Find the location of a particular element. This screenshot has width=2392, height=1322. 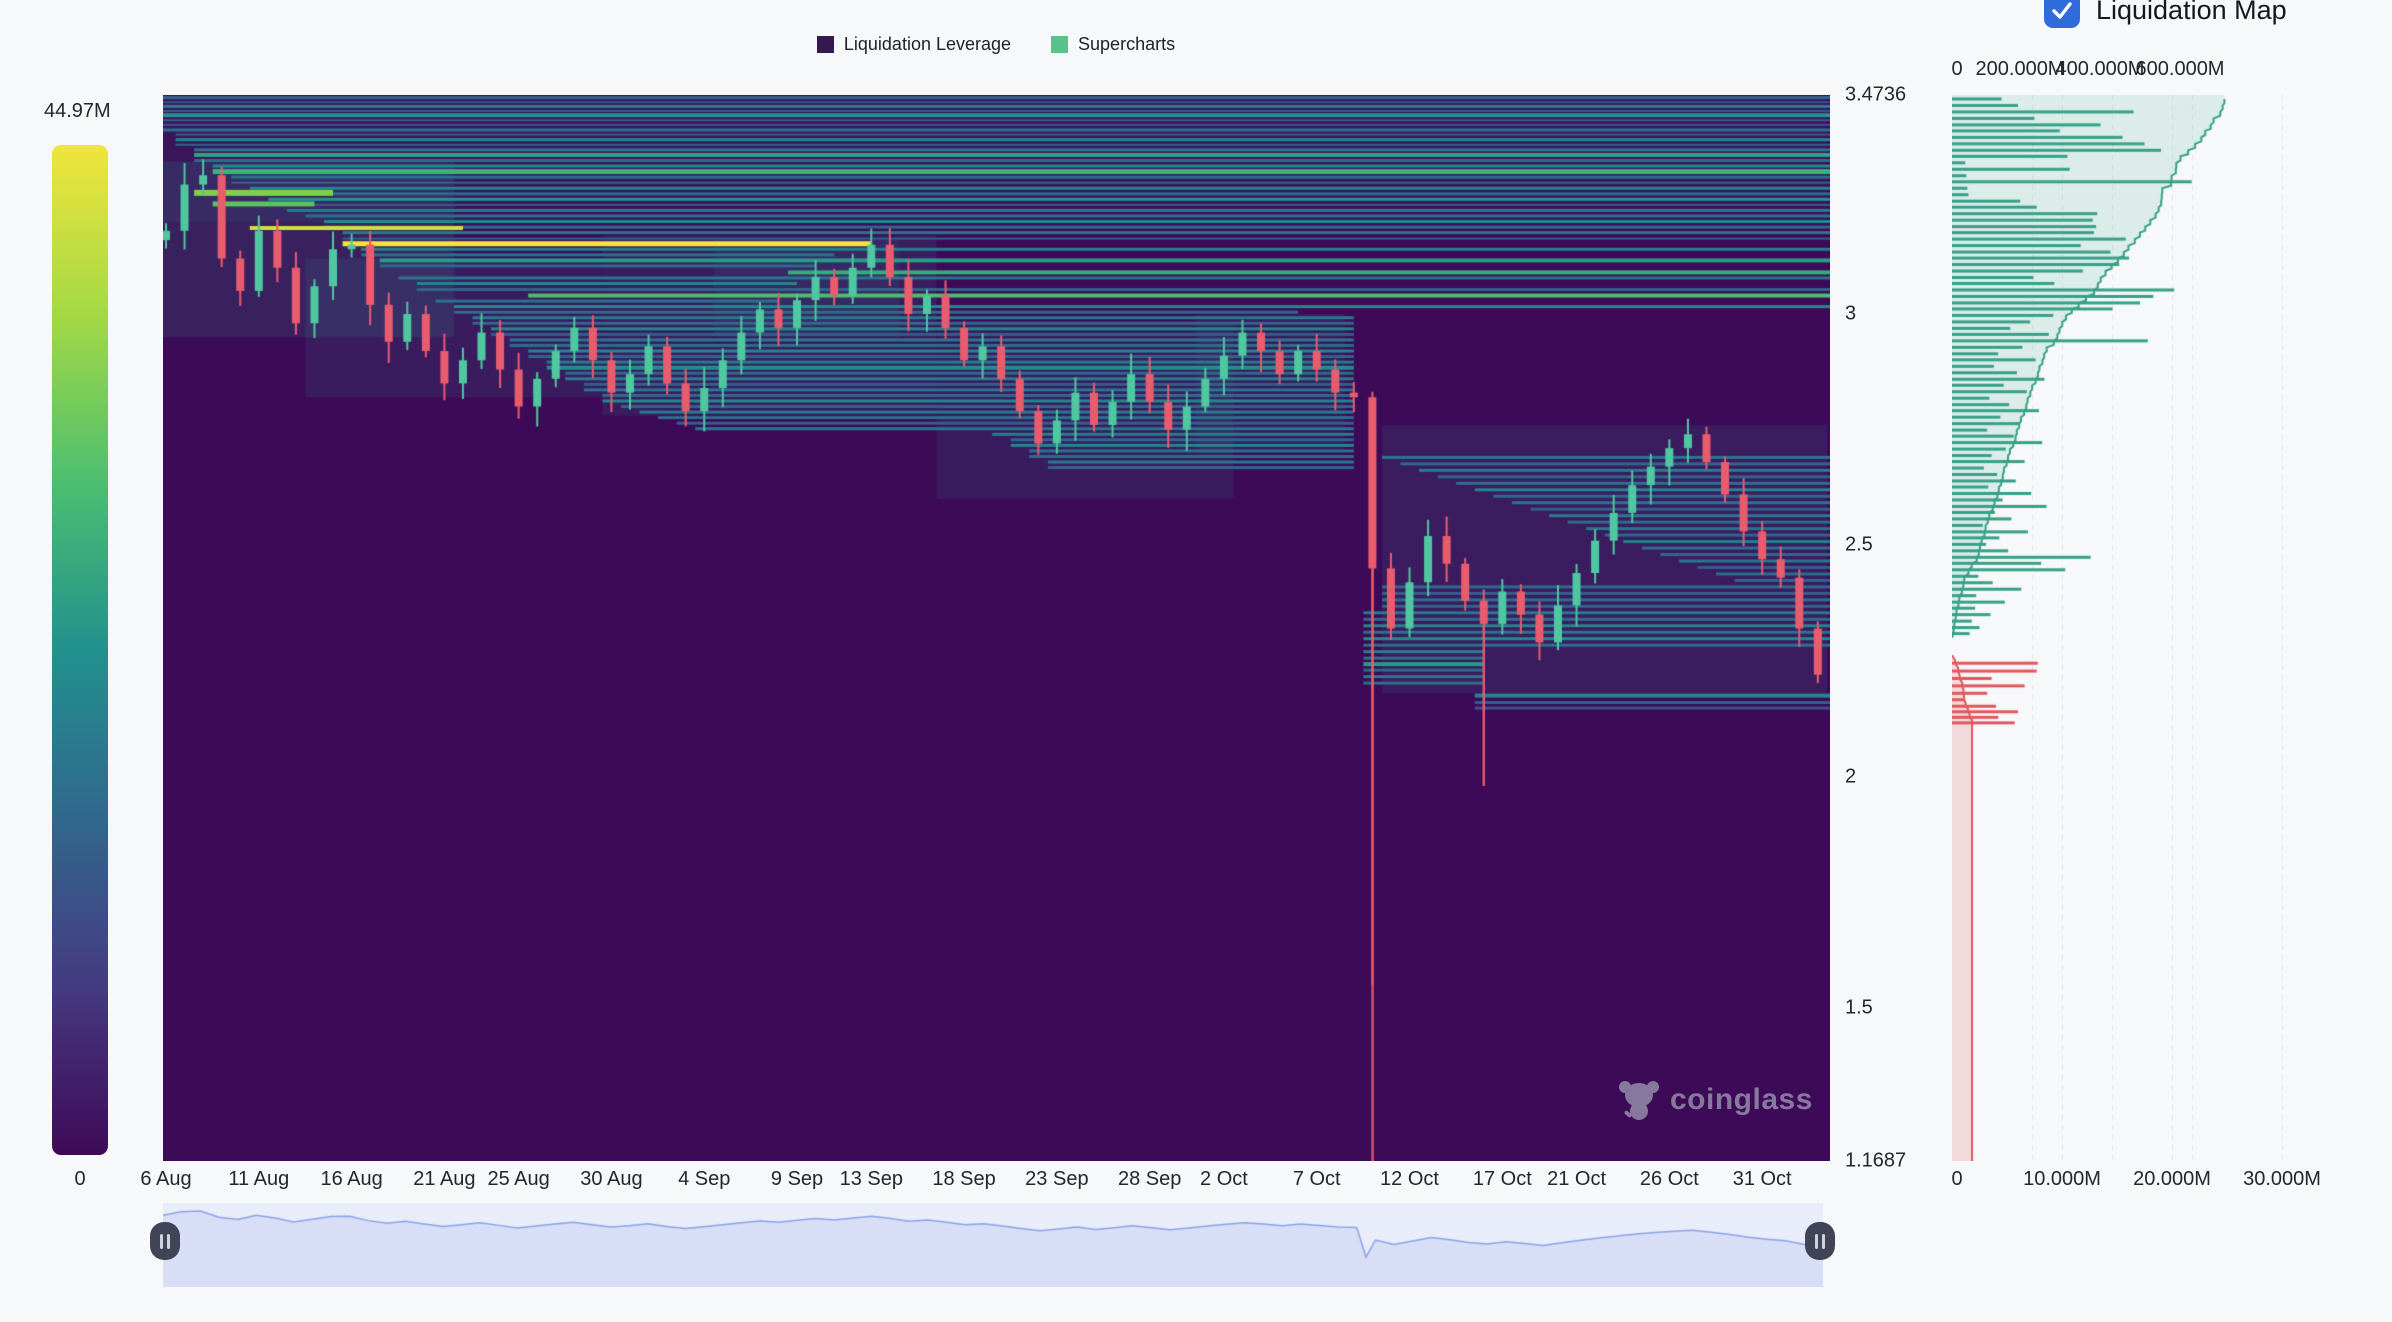

price-tick: 2 is located at coordinates (1851, 776).